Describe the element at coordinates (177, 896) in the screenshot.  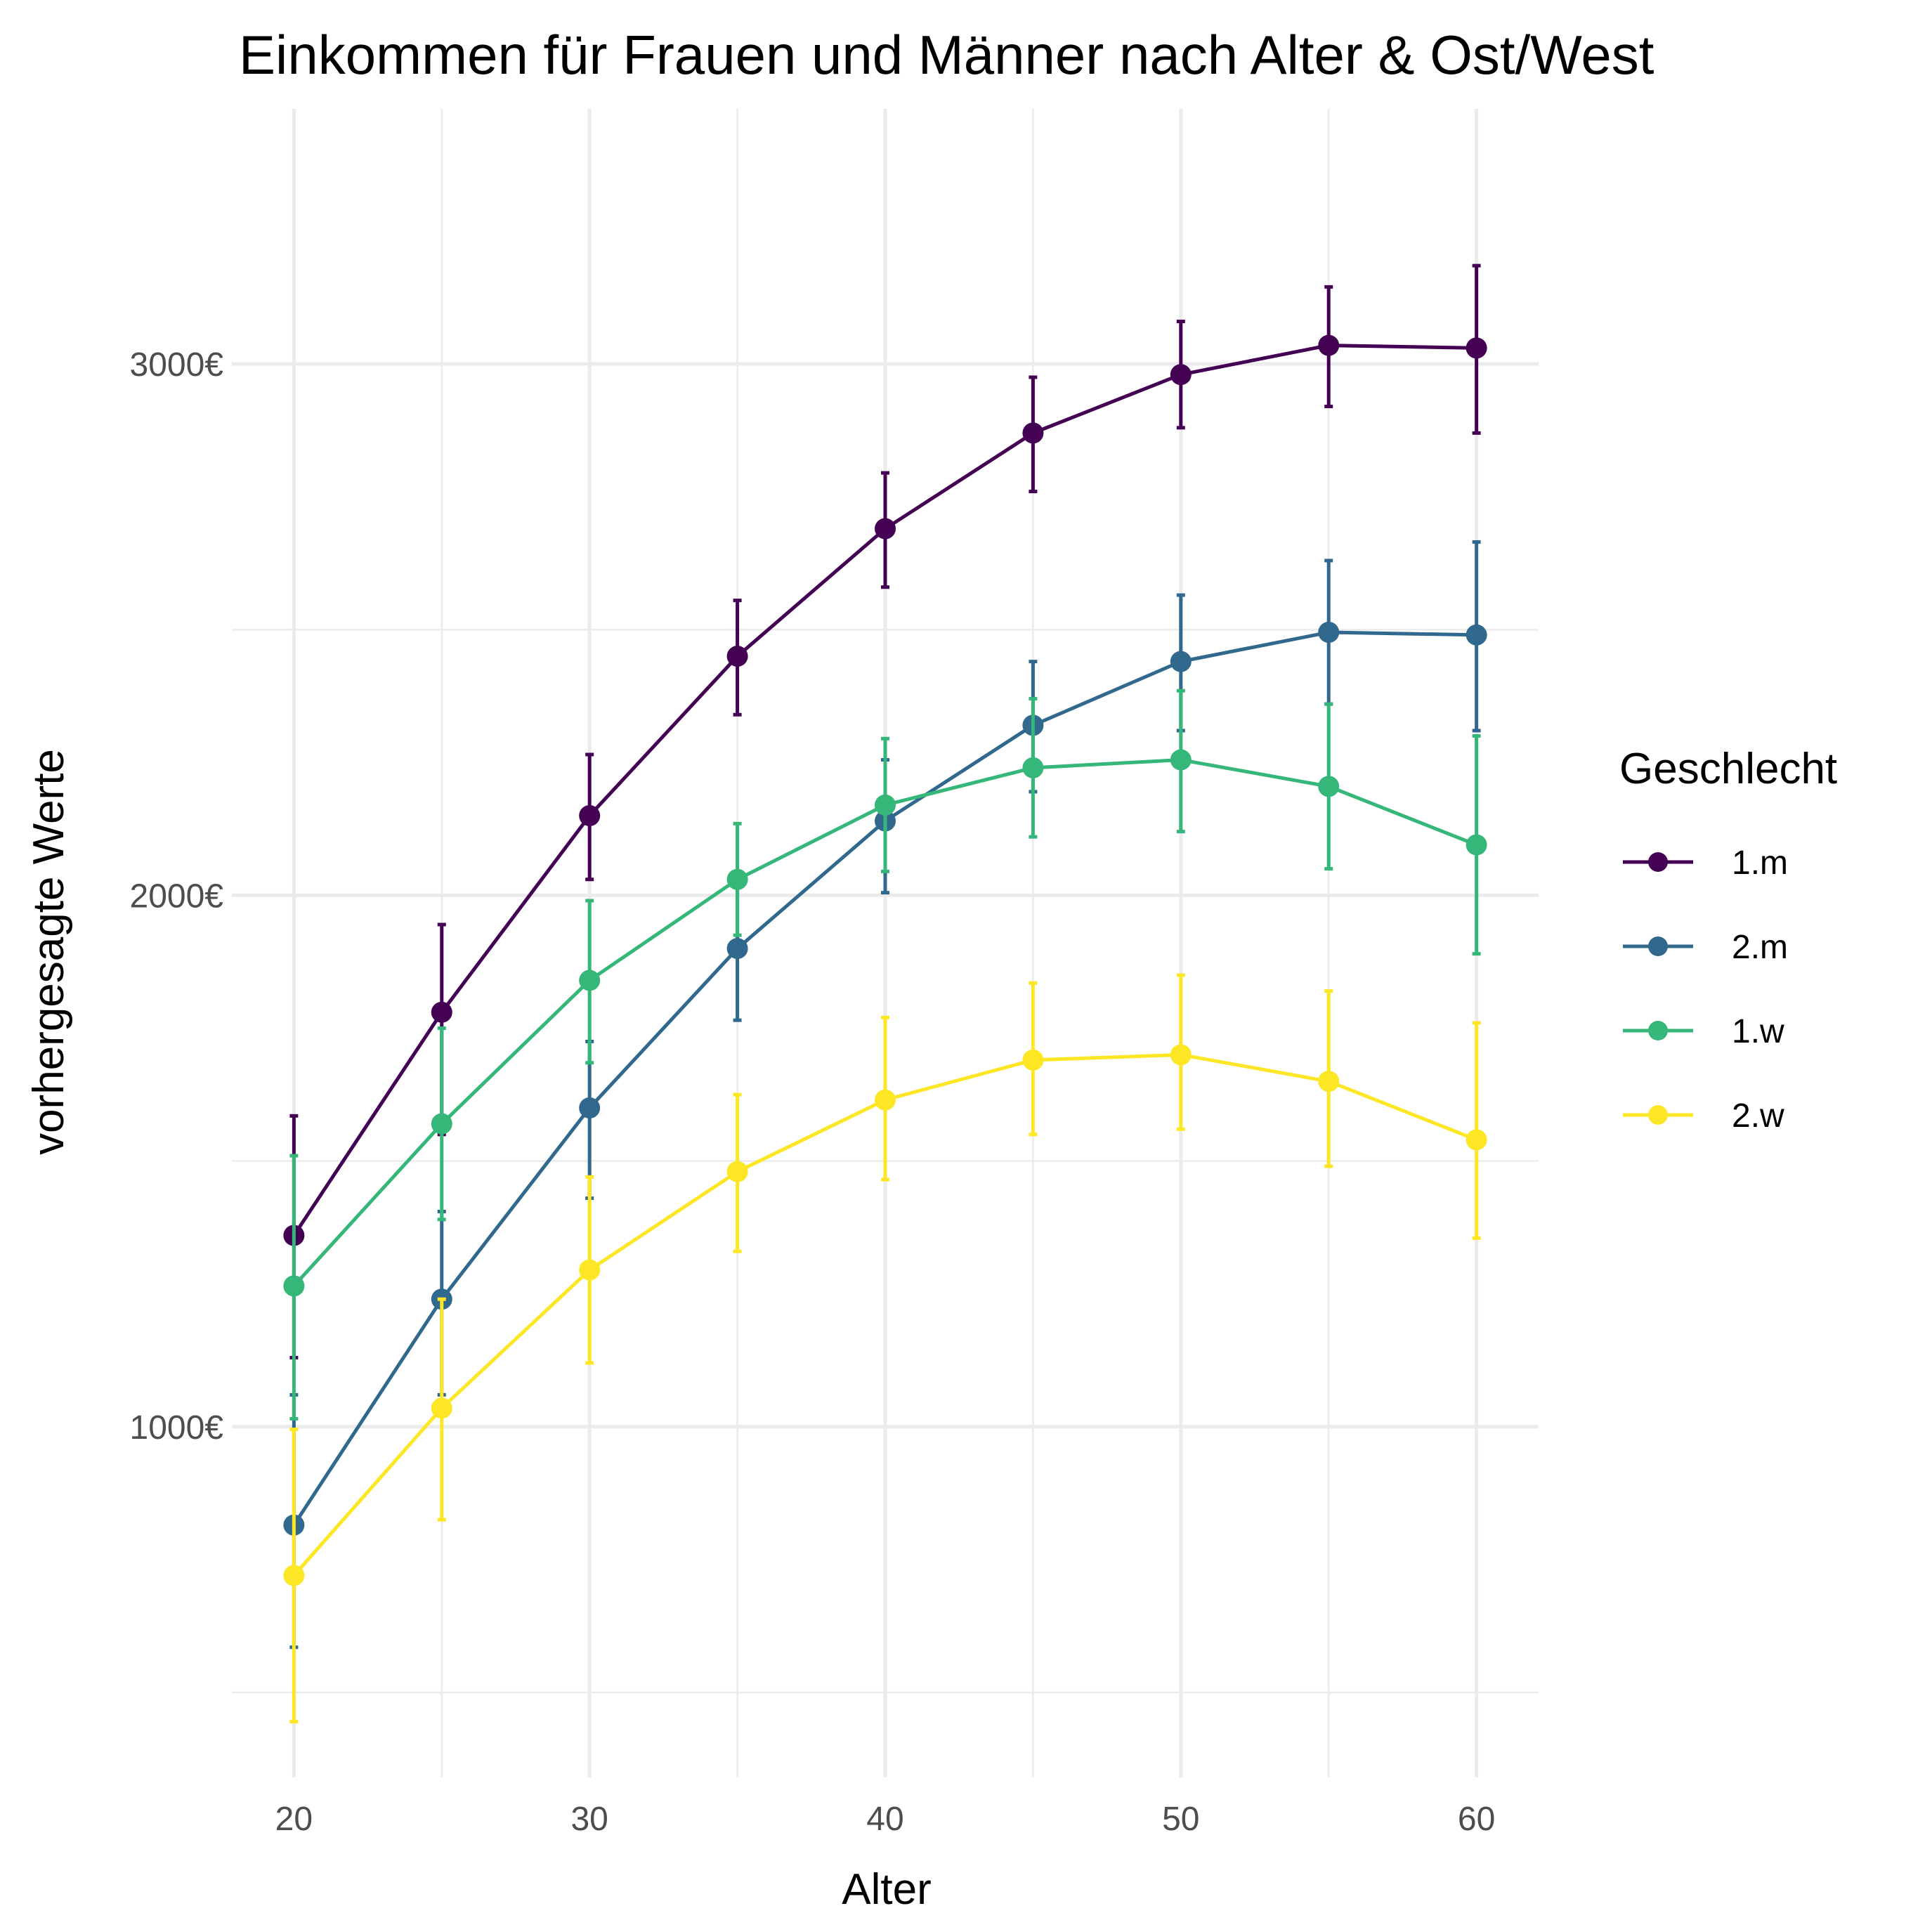
I see `y-tick-label: 2000€` at that location.